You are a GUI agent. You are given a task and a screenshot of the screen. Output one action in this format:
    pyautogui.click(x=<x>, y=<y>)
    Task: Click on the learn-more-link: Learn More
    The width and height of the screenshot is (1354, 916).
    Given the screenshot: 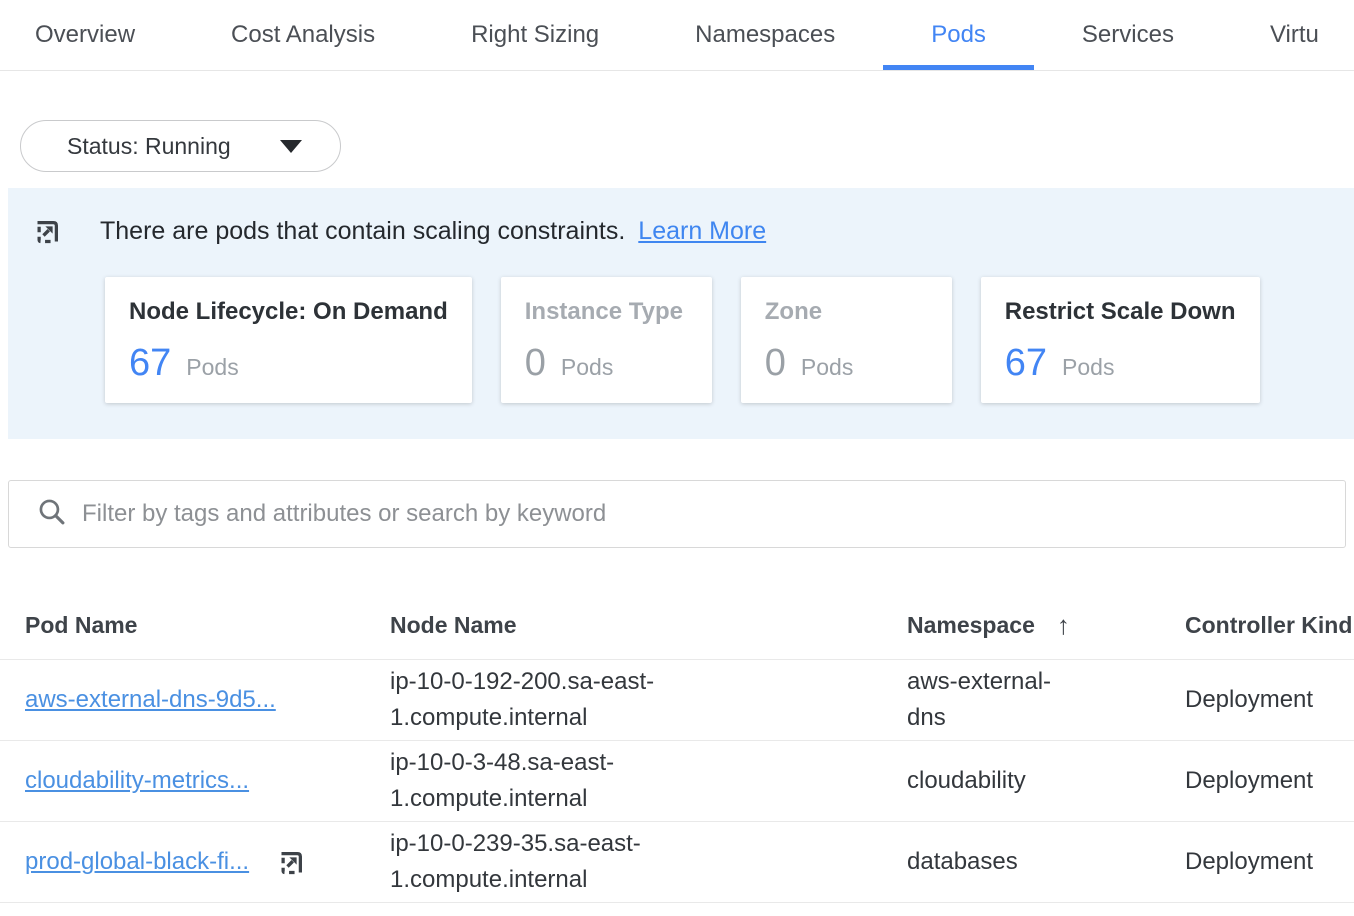 What is the action you would take?
    pyautogui.click(x=702, y=230)
    